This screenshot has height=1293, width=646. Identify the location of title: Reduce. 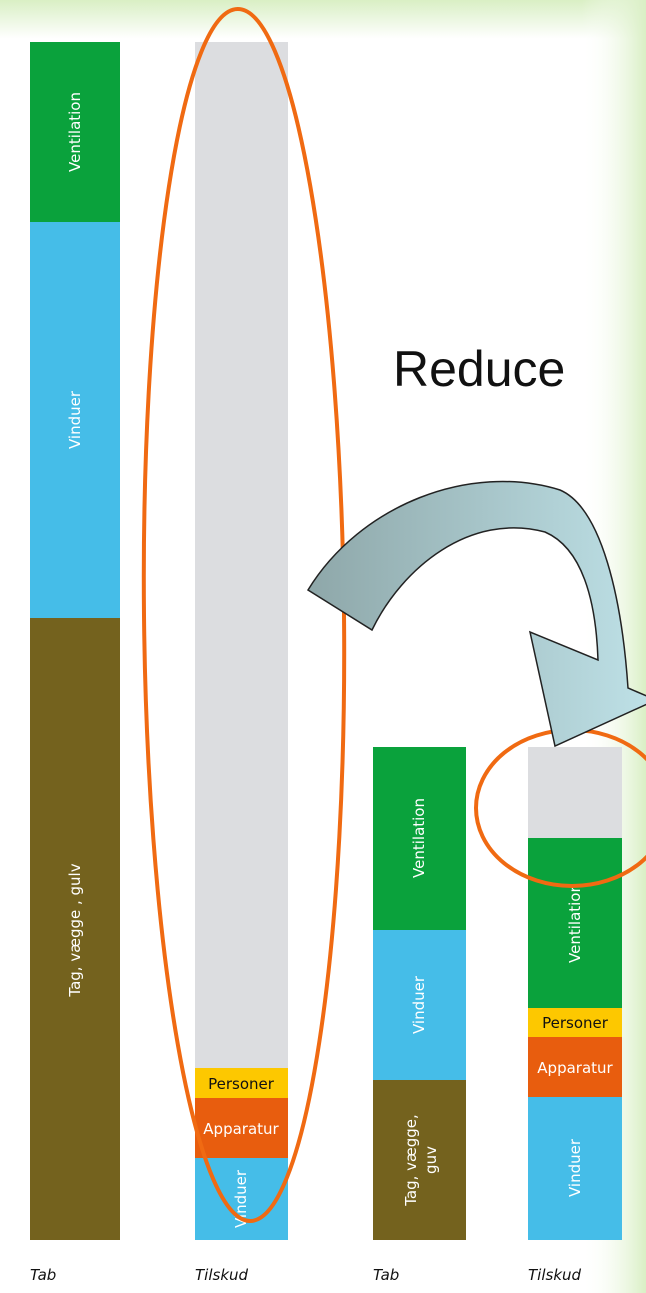
(479, 369).